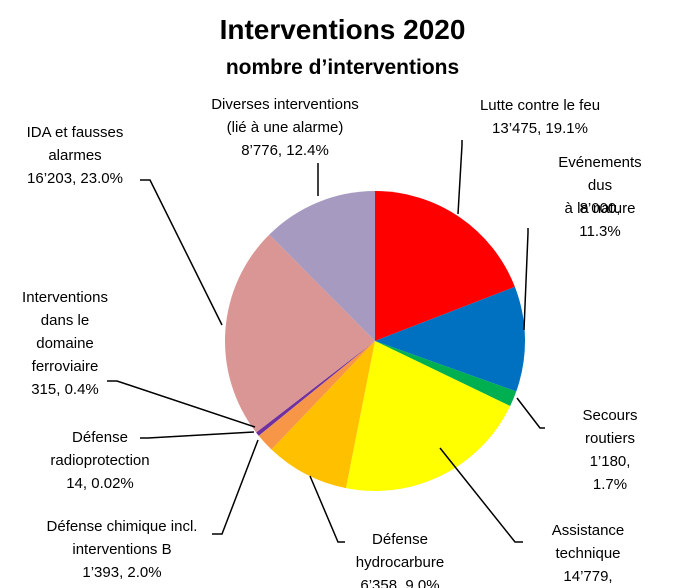 This screenshot has height=588, width=673. What do you see at coordinates (600, 220) in the screenshot?
I see `value-label: 8’000, 11.3%` at bounding box center [600, 220].